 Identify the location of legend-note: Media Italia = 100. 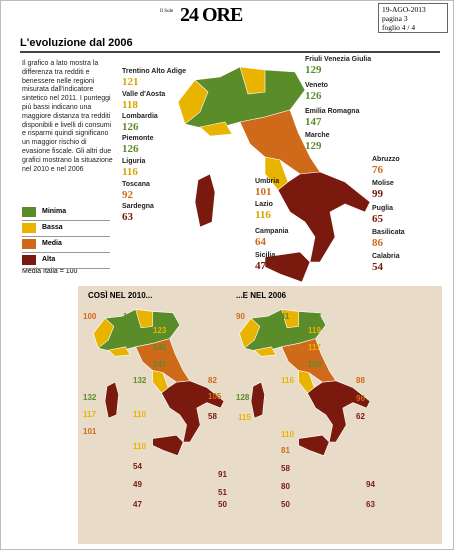
(50, 271).